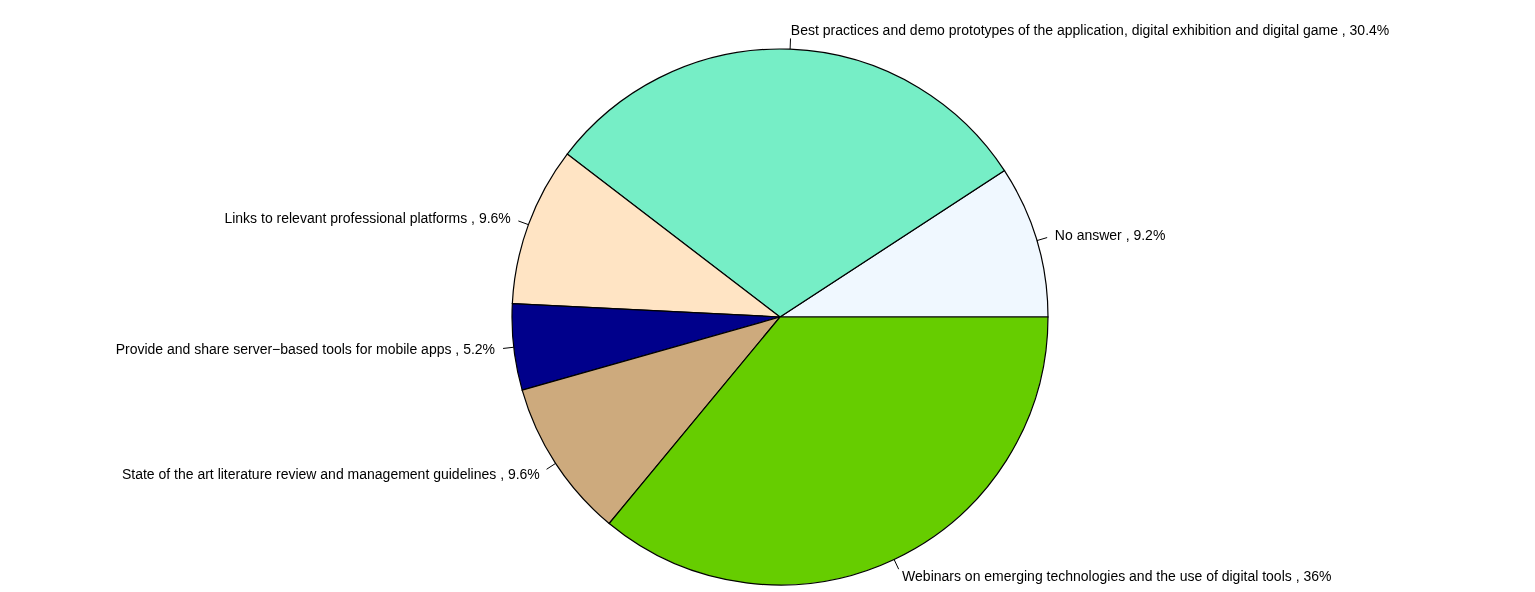  What do you see at coordinates (330, 473) in the screenshot?
I see `slice-label: State of the art literature review and management guidelines , 9.6%` at bounding box center [330, 473].